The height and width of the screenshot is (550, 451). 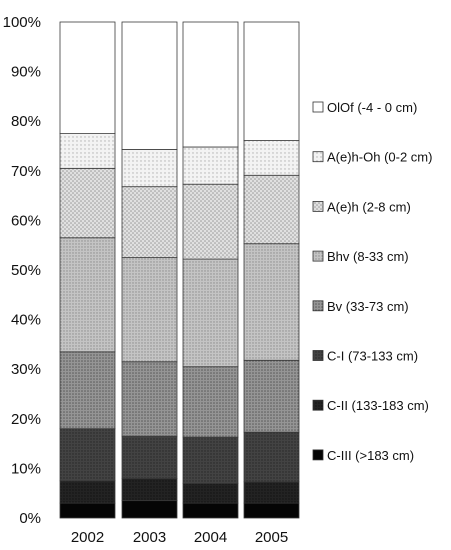 What do you see at coordinates (210, 537) in the screenshot?
I see `x-tick-label: 2004` at bounding box center [210, 537].